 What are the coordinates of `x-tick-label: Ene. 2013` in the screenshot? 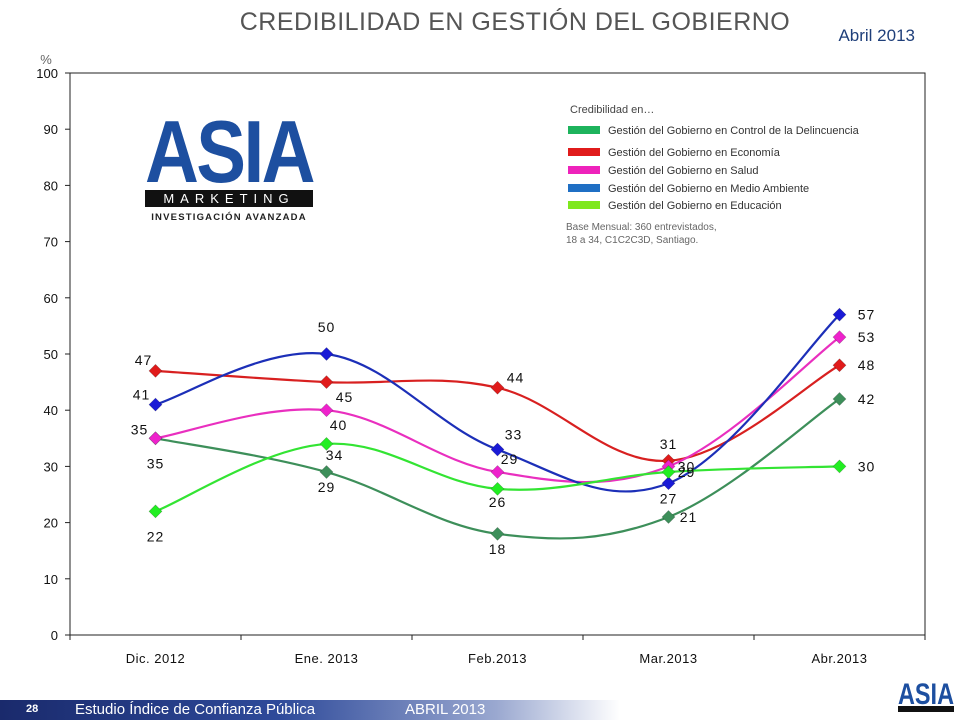 It's located at (327, 658).